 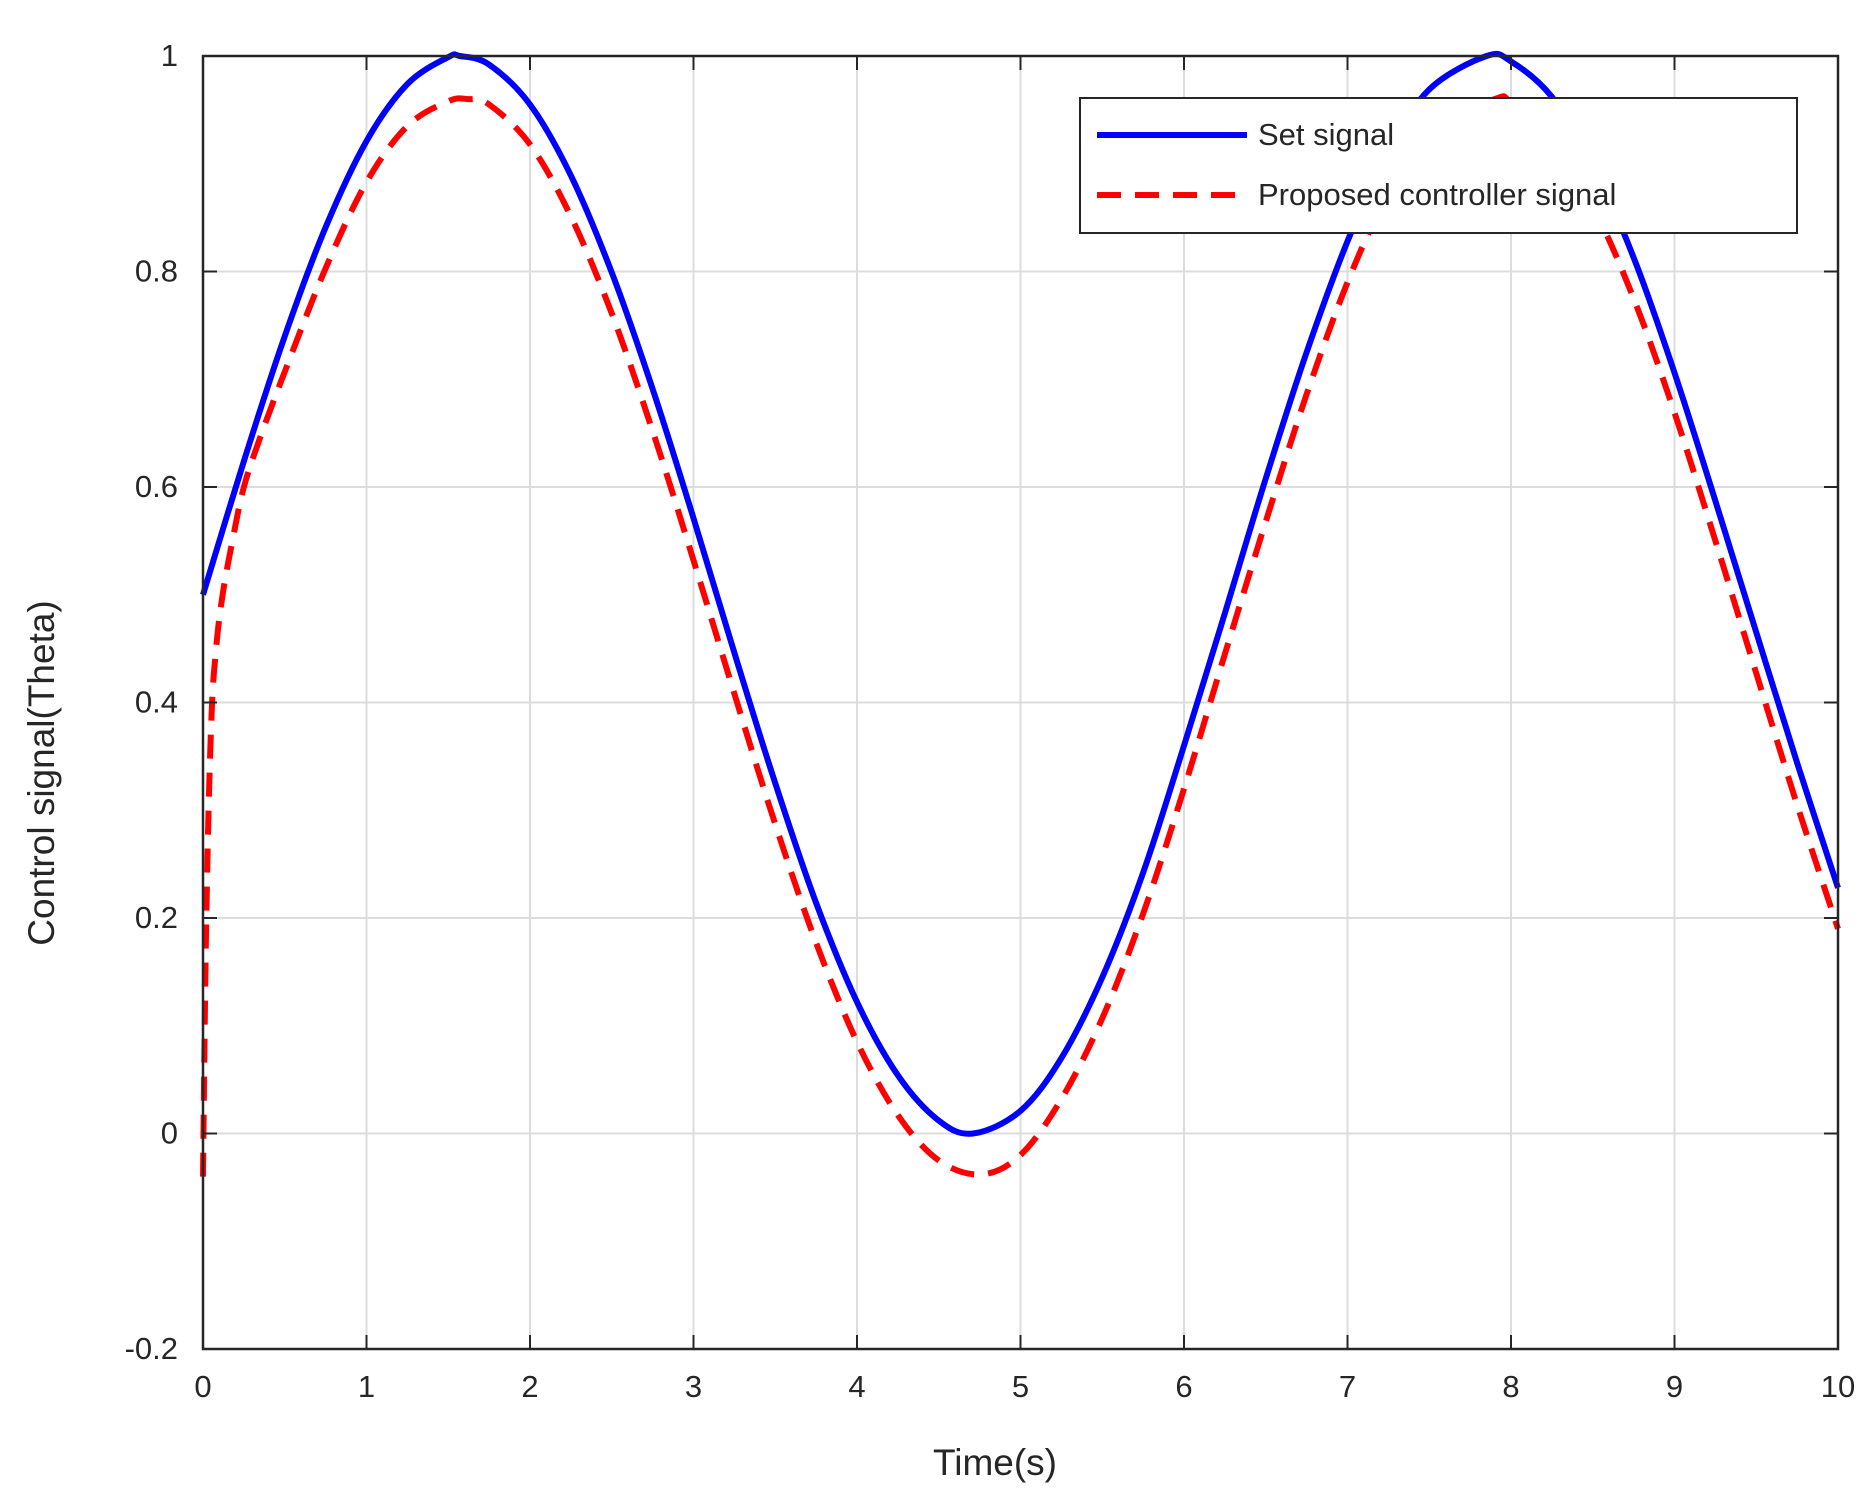 What do you see at coordinates (169, 1133) in the screenshot?
I see `y-tick-label: 0` at bounding box center [169, 1133].